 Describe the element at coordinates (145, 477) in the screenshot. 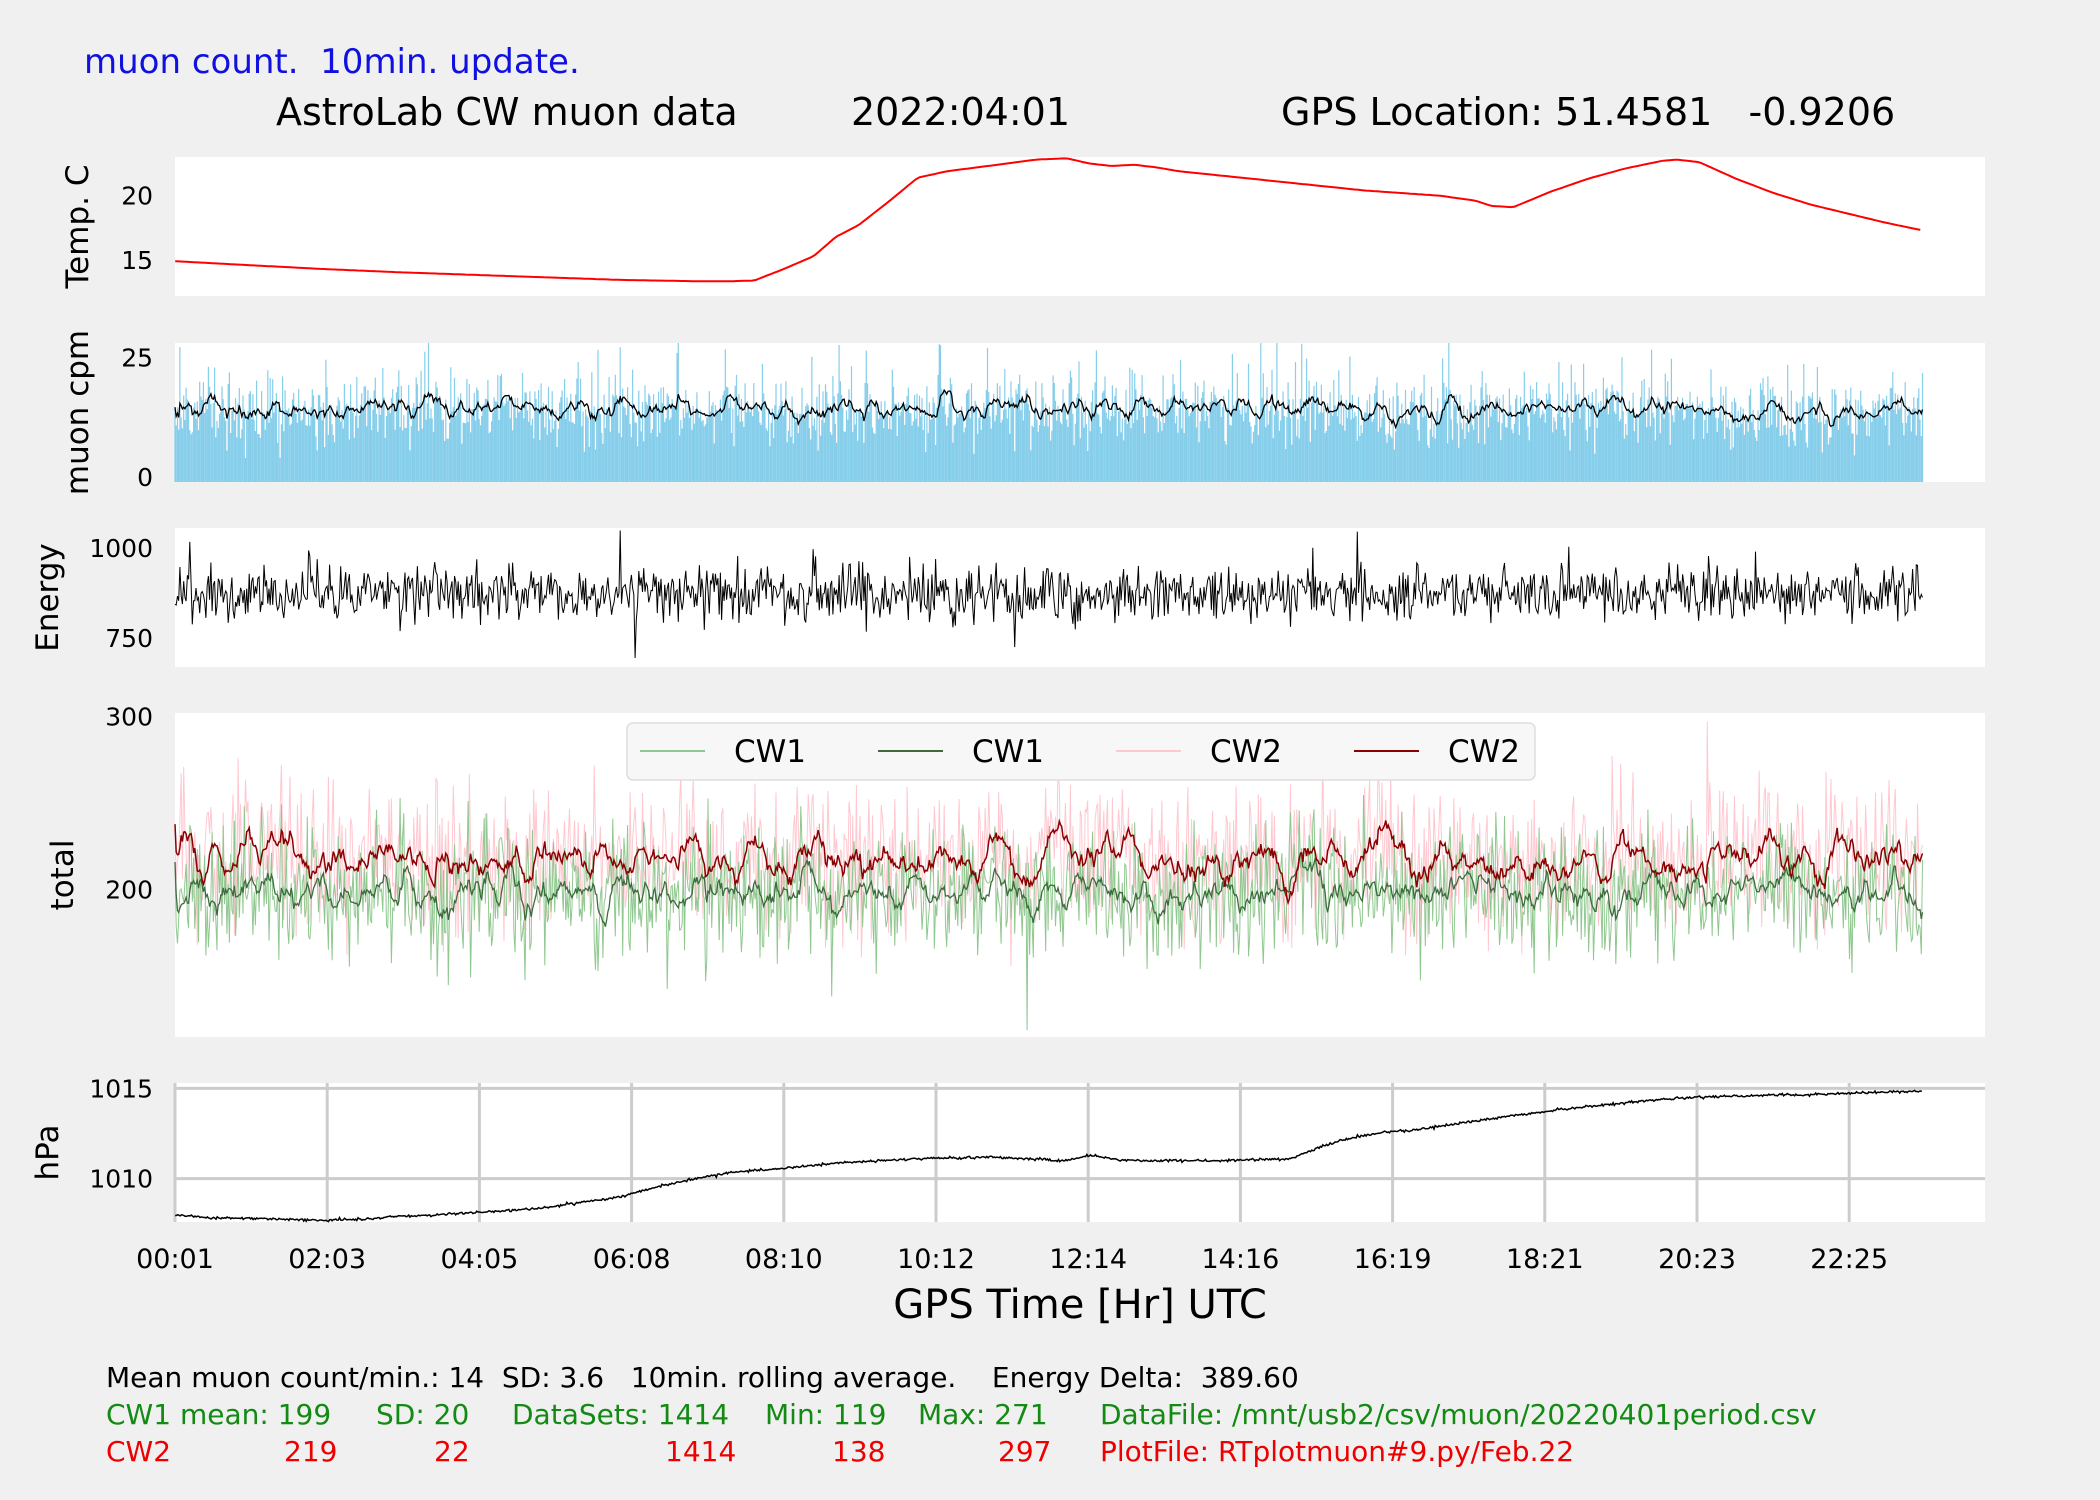

I see `y-tick-label: 0` at that location.